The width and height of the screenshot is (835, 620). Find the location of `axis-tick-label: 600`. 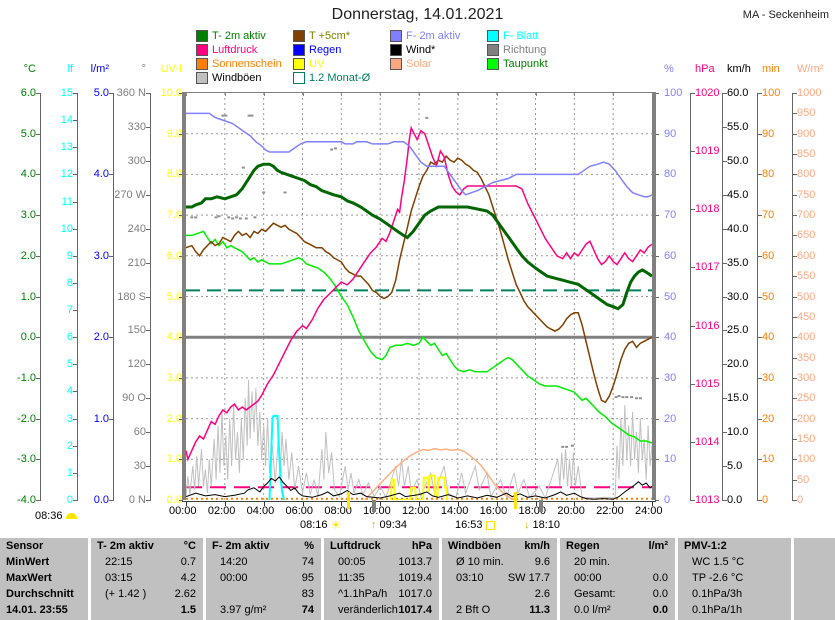

axis-tick-label: 600 is located at coordinates (806, 255).